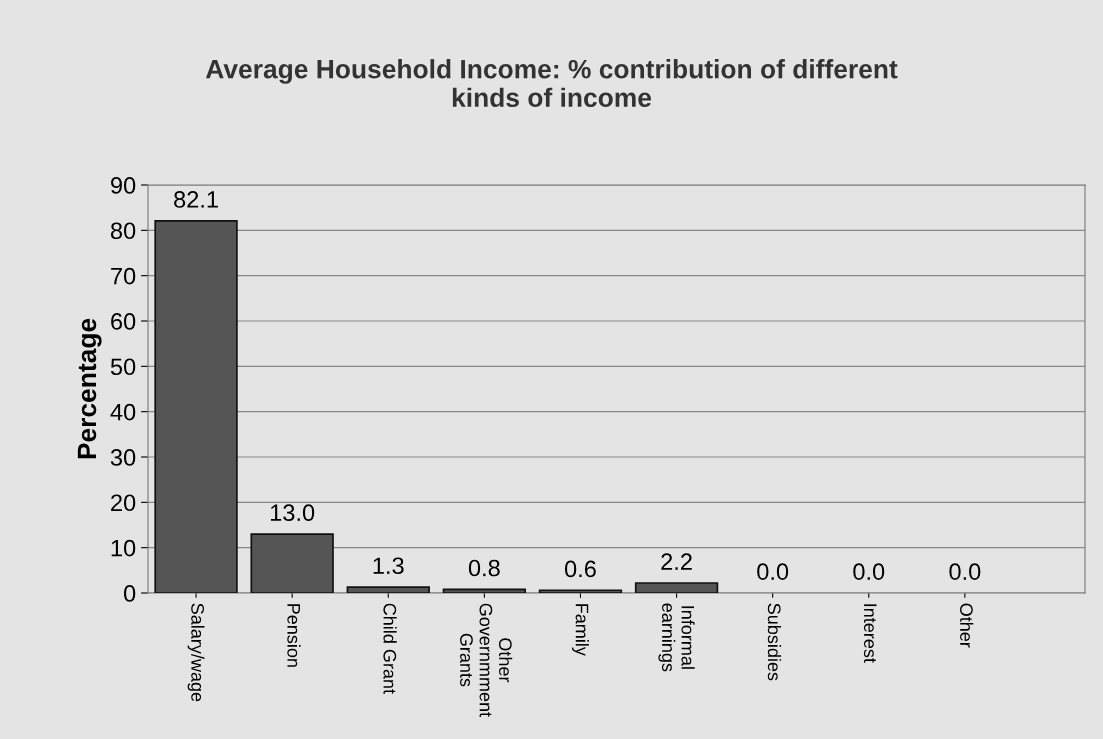 Image resolution: width=1103 pixels, height=739 pixels. Describe the element at coordinates (129, 593) in the screenshot. I see `y-tick-label: 0` at that location.